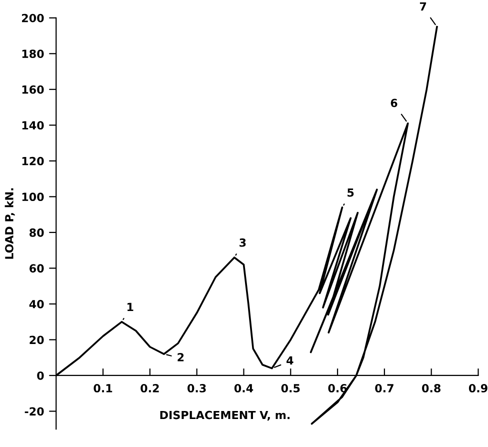  I want to click on annotation: 4, so click(290, 360).